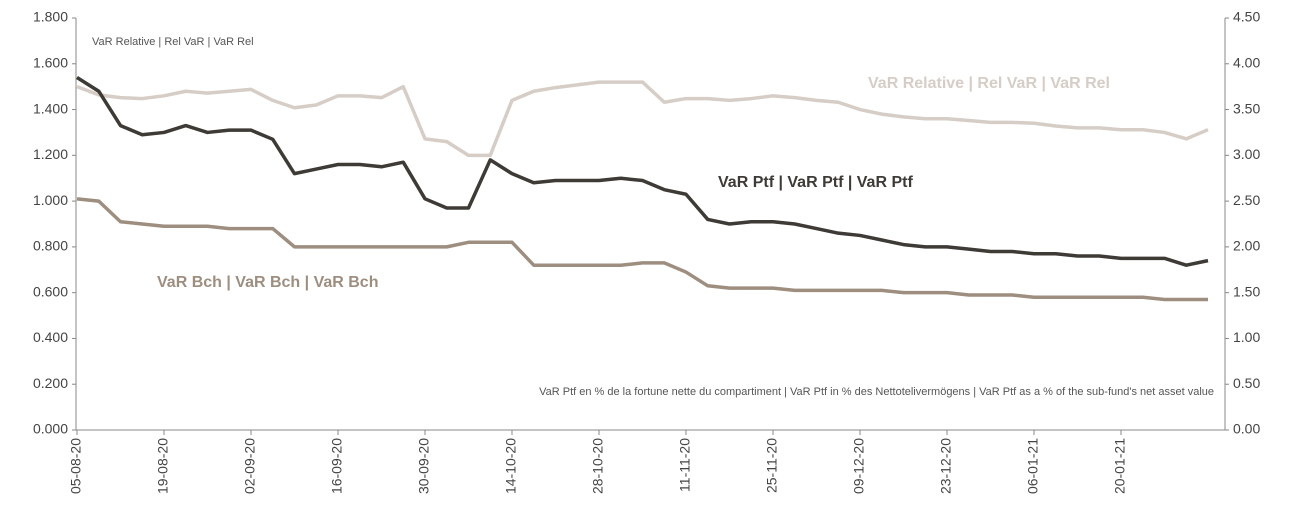 The height and width of the screenshot is (522, 1298). What do you see at coordinates (50, 337) in the screenshot?
I see `y-tick-label: 0.400` at bounding box center [50, 337].